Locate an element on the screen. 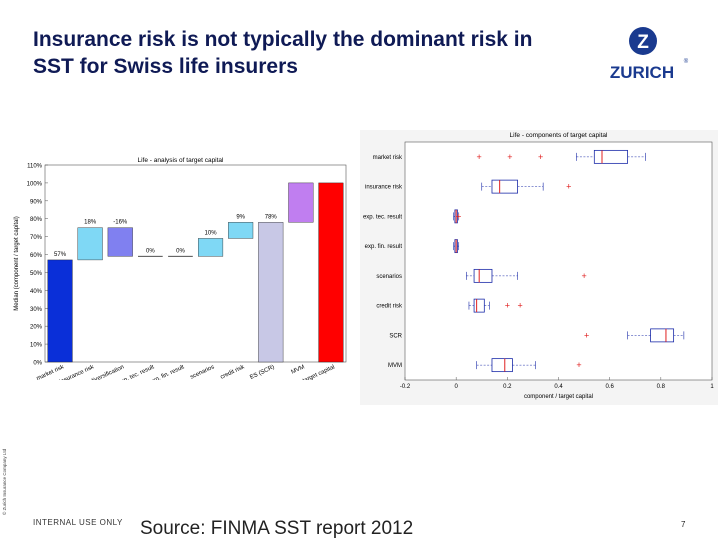  copyright-note: © Zurich Insurance Company Ltd is located at coordinates (4, 481).